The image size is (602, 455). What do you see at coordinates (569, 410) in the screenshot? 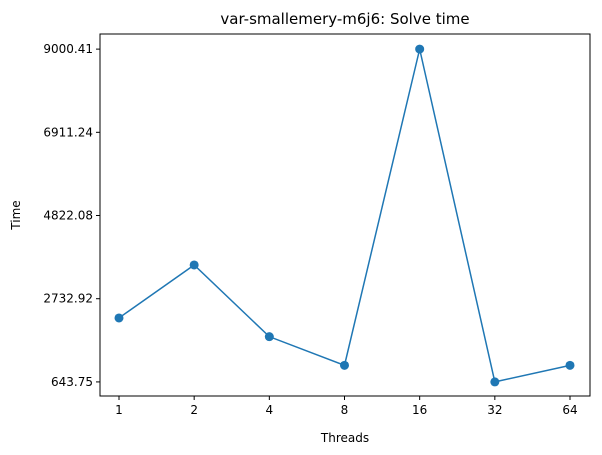
I see `x-tick-label: 64` at bounding box center [569, 410].